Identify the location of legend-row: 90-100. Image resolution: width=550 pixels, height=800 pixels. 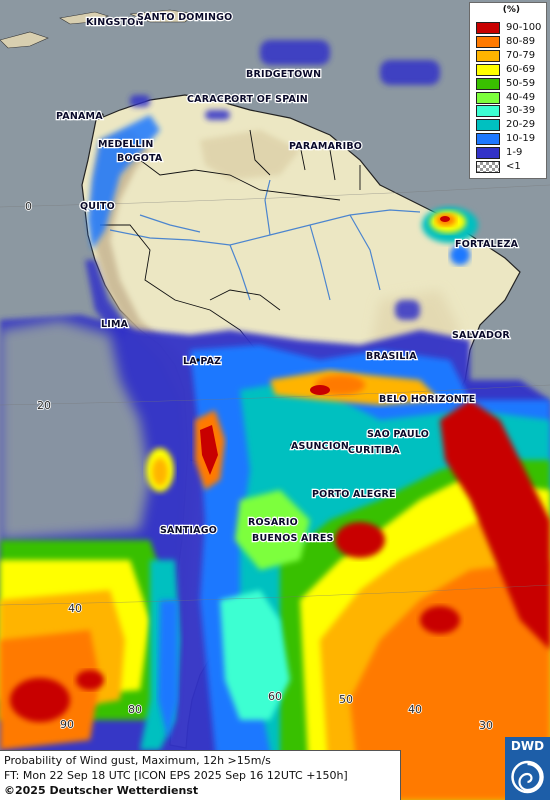
(510, 28).